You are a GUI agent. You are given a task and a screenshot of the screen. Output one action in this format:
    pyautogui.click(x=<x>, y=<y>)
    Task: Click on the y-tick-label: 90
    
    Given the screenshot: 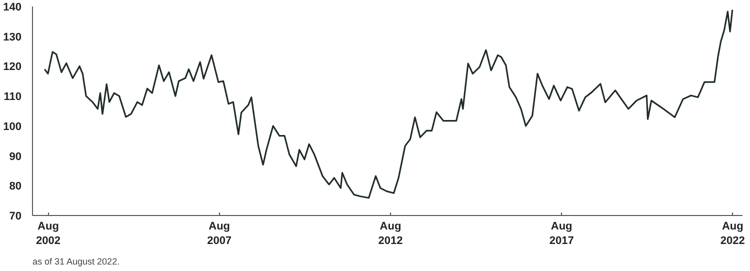 What is the action you would take?
    pyautogui.click(x=15, y=156)
    